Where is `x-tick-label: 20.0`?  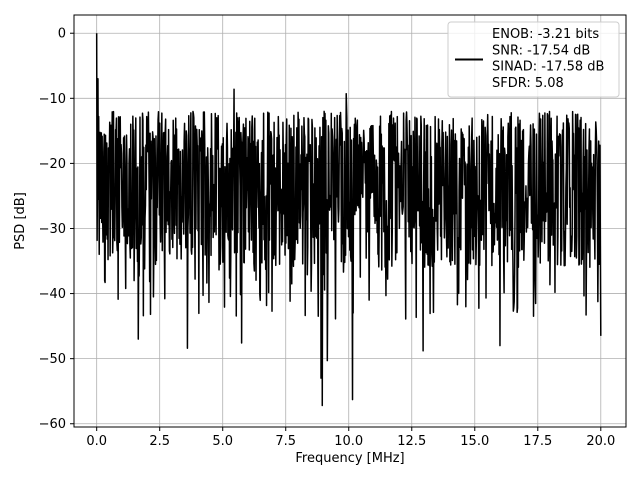 x-tick-label: 20.0 is located at coordinates (600, 441).